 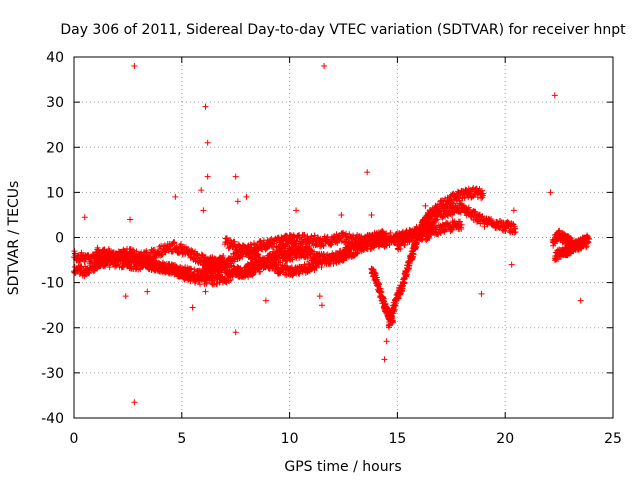 I want to click on y-tick-label: -30, so click(x=52, y=374).